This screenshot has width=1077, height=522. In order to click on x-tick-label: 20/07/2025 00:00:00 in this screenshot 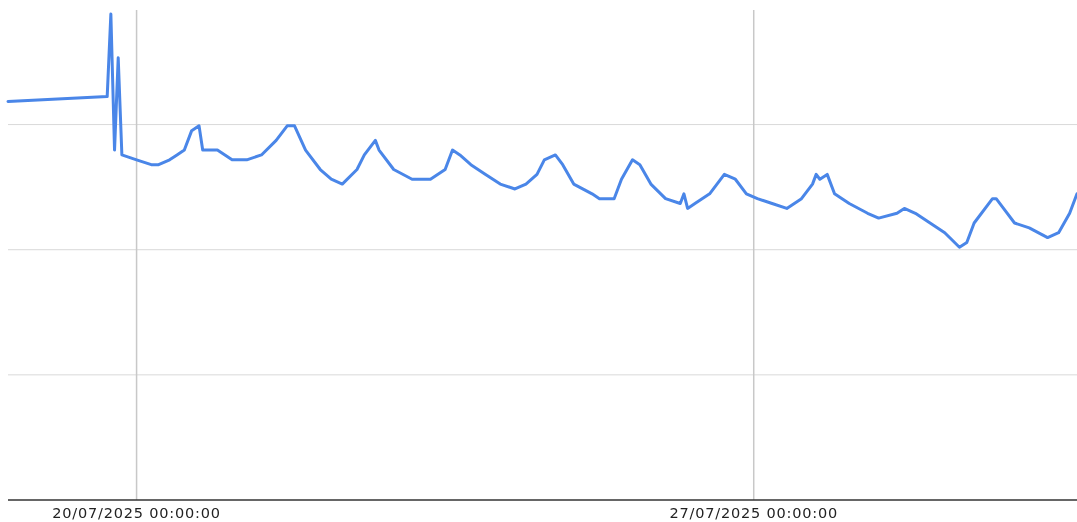, I will do `click(136, 513)`.